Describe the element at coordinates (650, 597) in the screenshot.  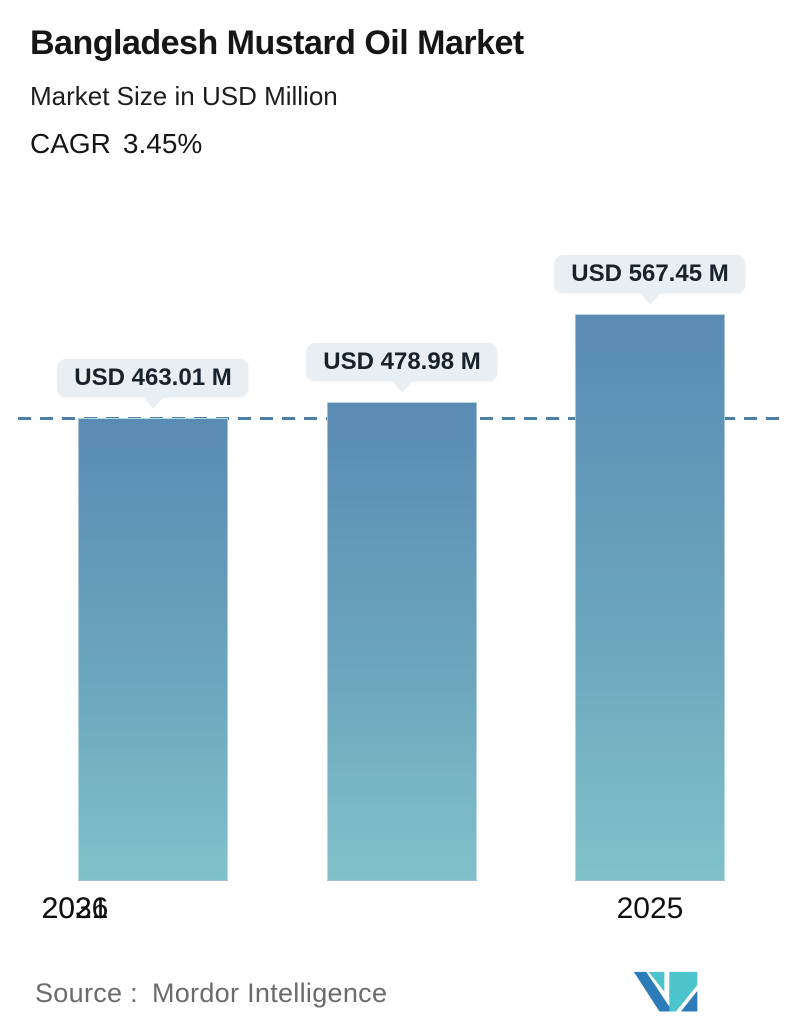
I see `bar-2031` at that location.